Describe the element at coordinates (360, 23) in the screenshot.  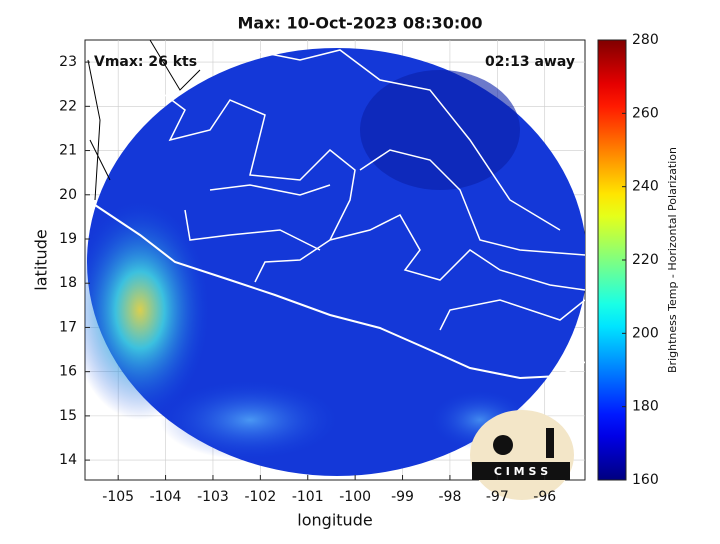
I see `chart-title: Max: 10-Oct-2023 08:30:00` at that location.